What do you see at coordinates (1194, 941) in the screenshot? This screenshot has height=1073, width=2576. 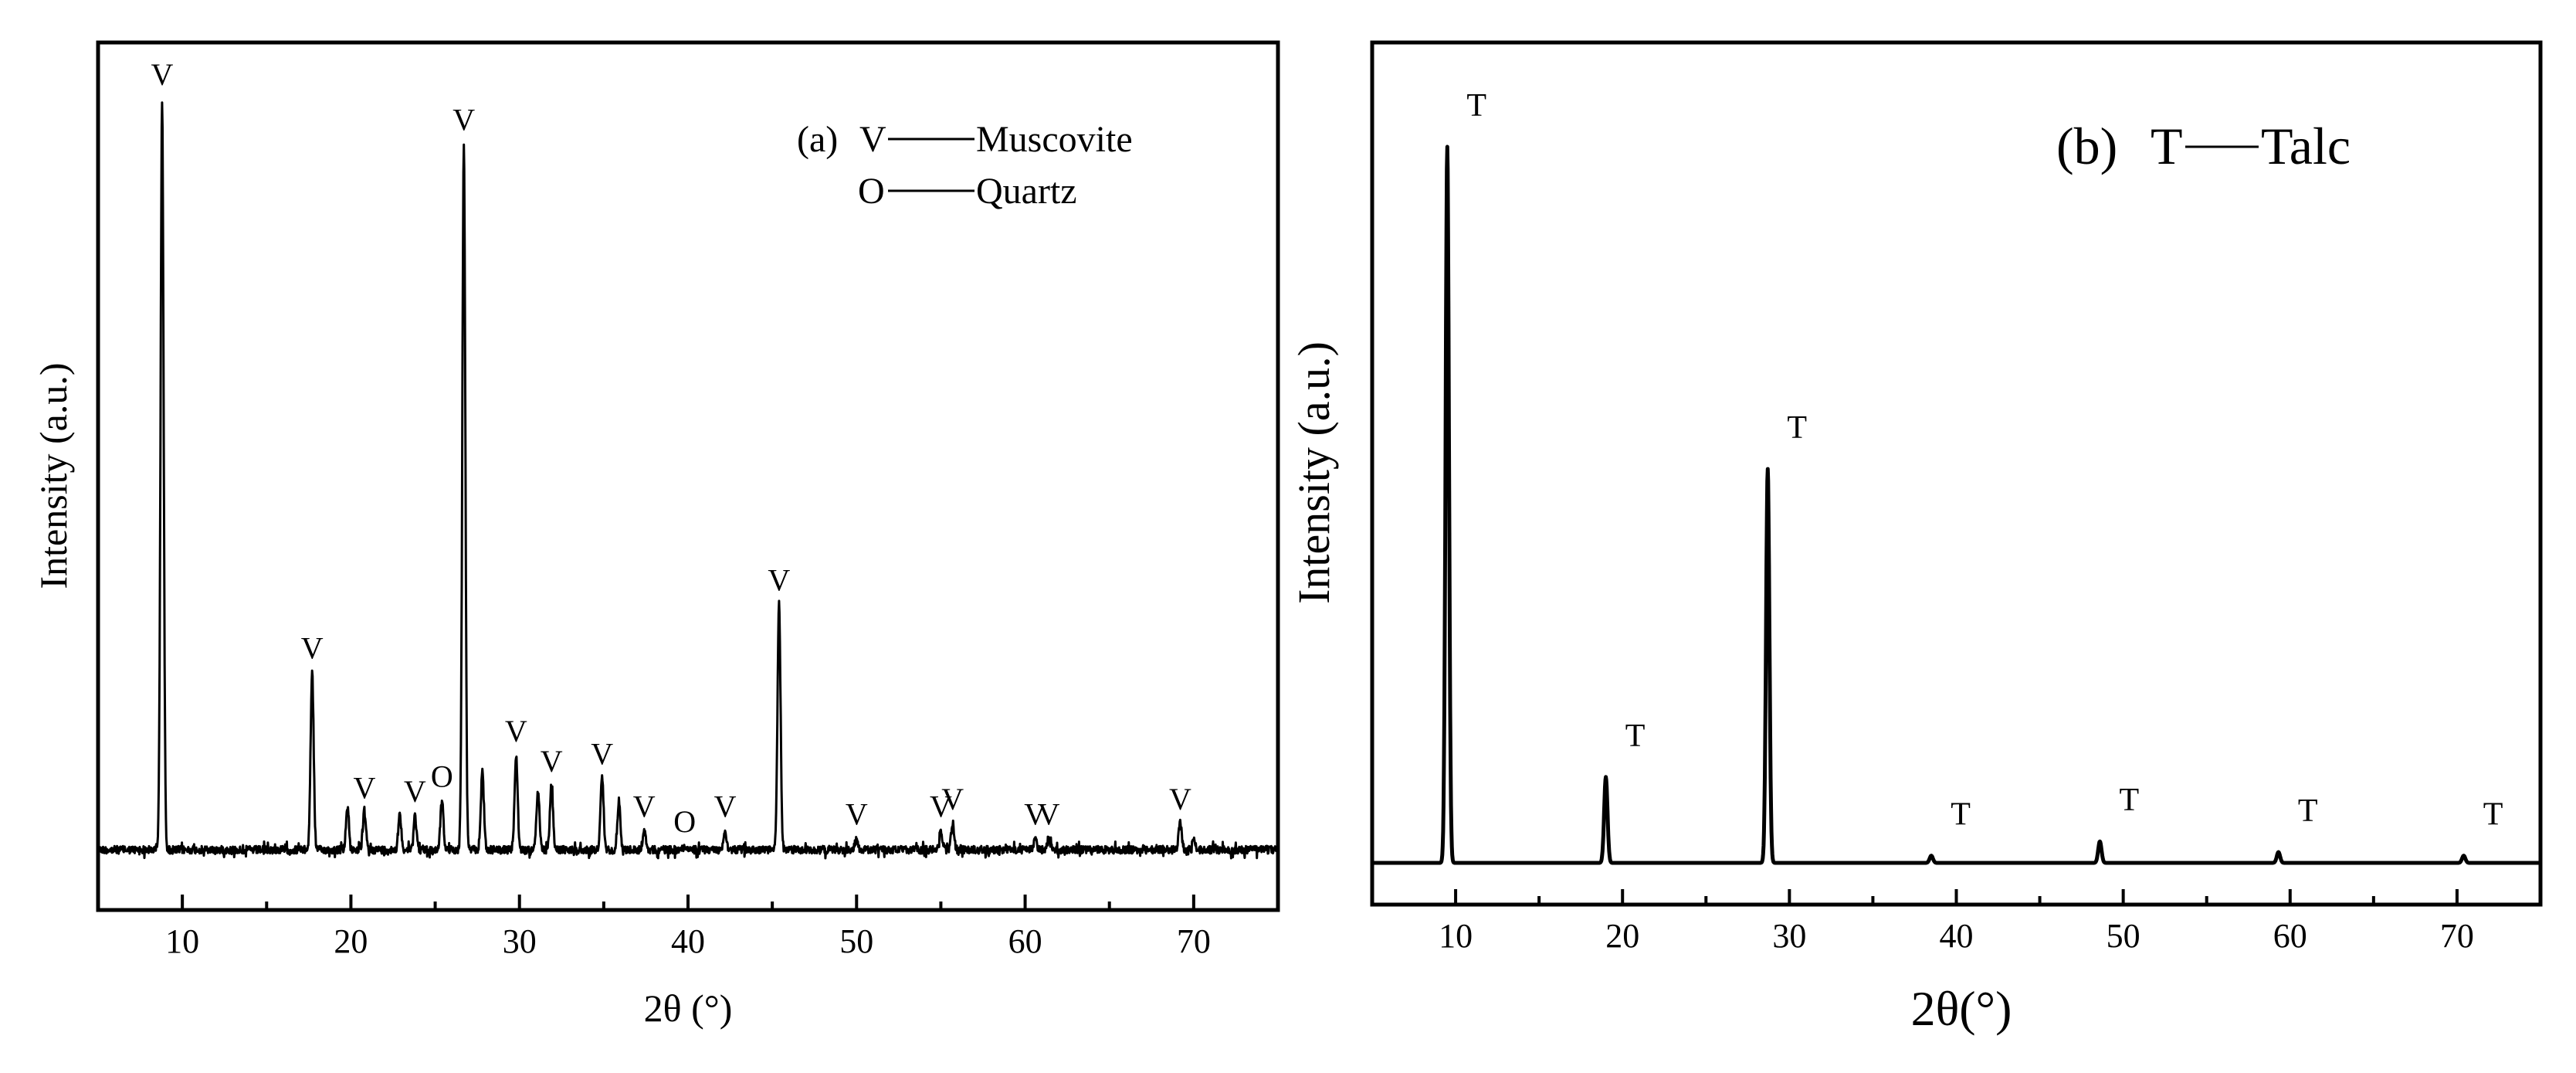 I see `x-tick-label-a-70: 70` at bounding box center [1194, 941].